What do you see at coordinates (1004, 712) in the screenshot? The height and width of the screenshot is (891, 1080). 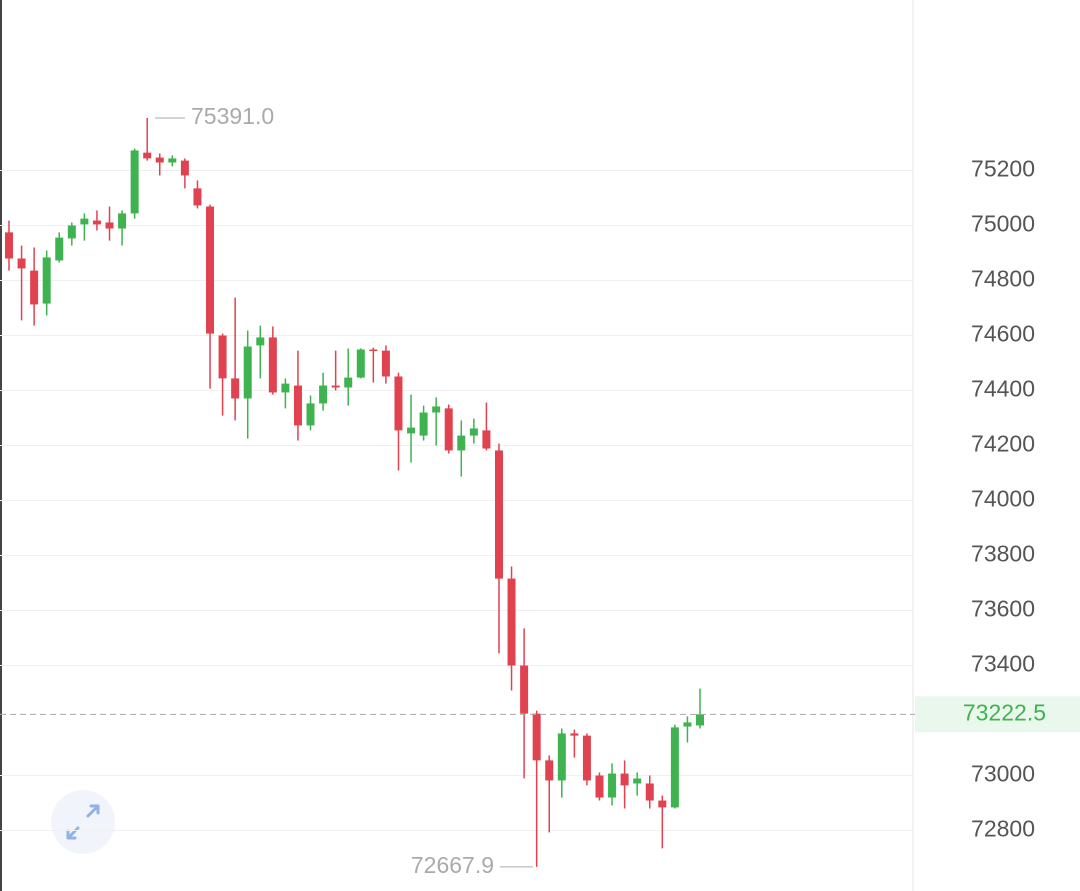 I see `last-price-label: 73222.5` at bounding box center [1004, 712].